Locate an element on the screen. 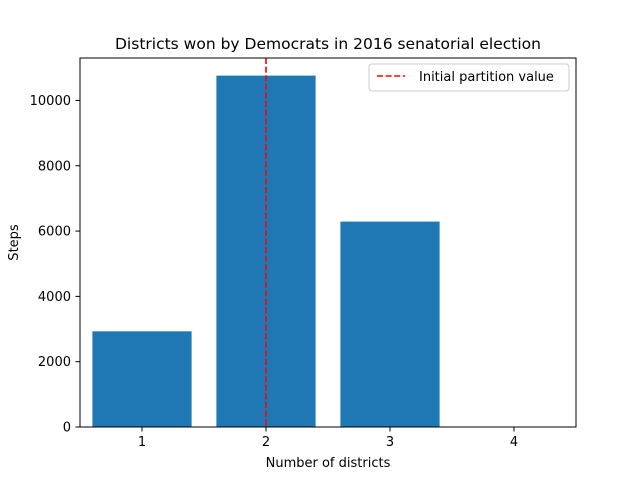 This screenshot has width=640, height=484. x-tick-label-3: 3 is located at coordinates (390, 442).